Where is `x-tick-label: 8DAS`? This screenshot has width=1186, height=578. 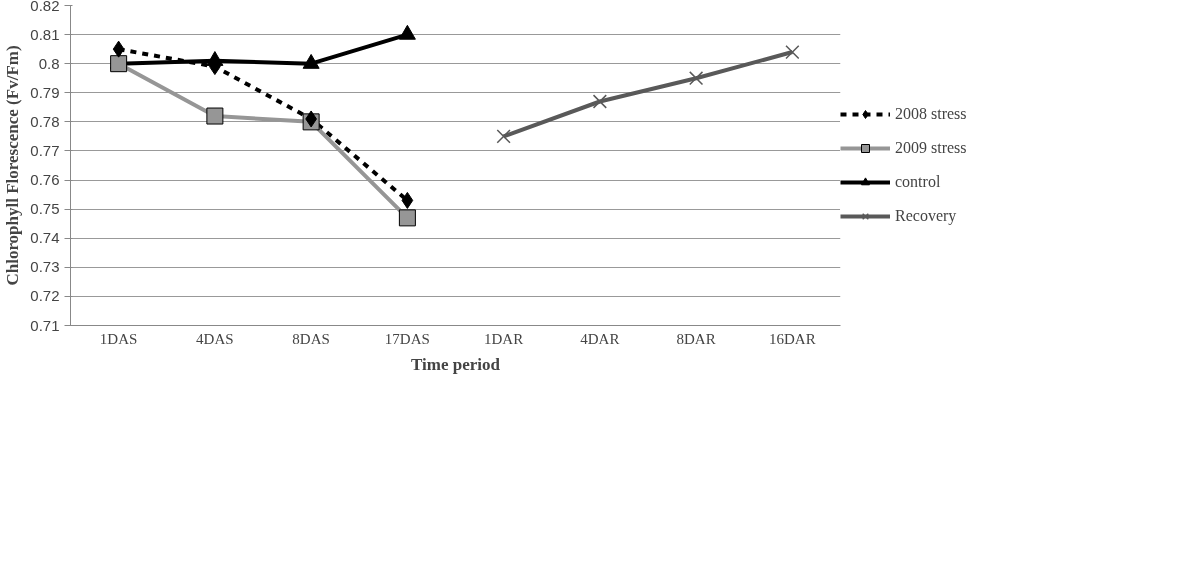 x-tick-label: 8DAS is located at coordinates (311, 338).